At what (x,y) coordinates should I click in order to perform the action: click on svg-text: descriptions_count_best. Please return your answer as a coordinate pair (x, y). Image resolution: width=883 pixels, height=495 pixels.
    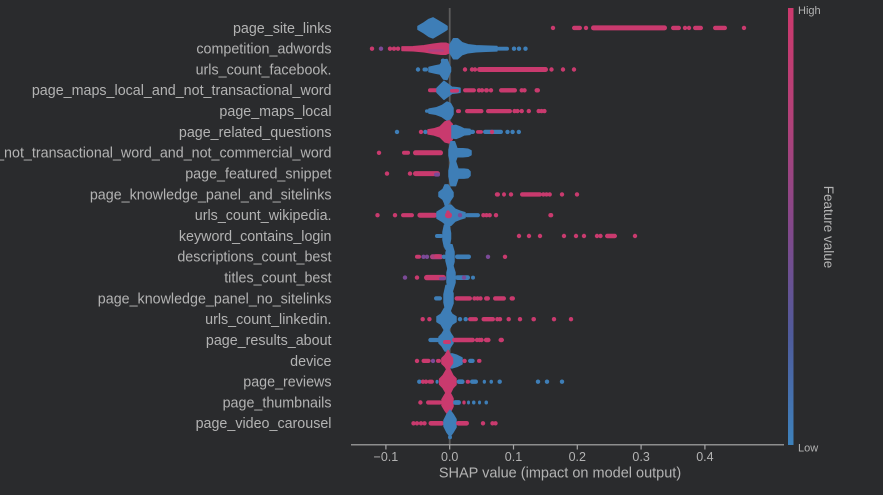
    Looking at the image, I should click on (254, 258).